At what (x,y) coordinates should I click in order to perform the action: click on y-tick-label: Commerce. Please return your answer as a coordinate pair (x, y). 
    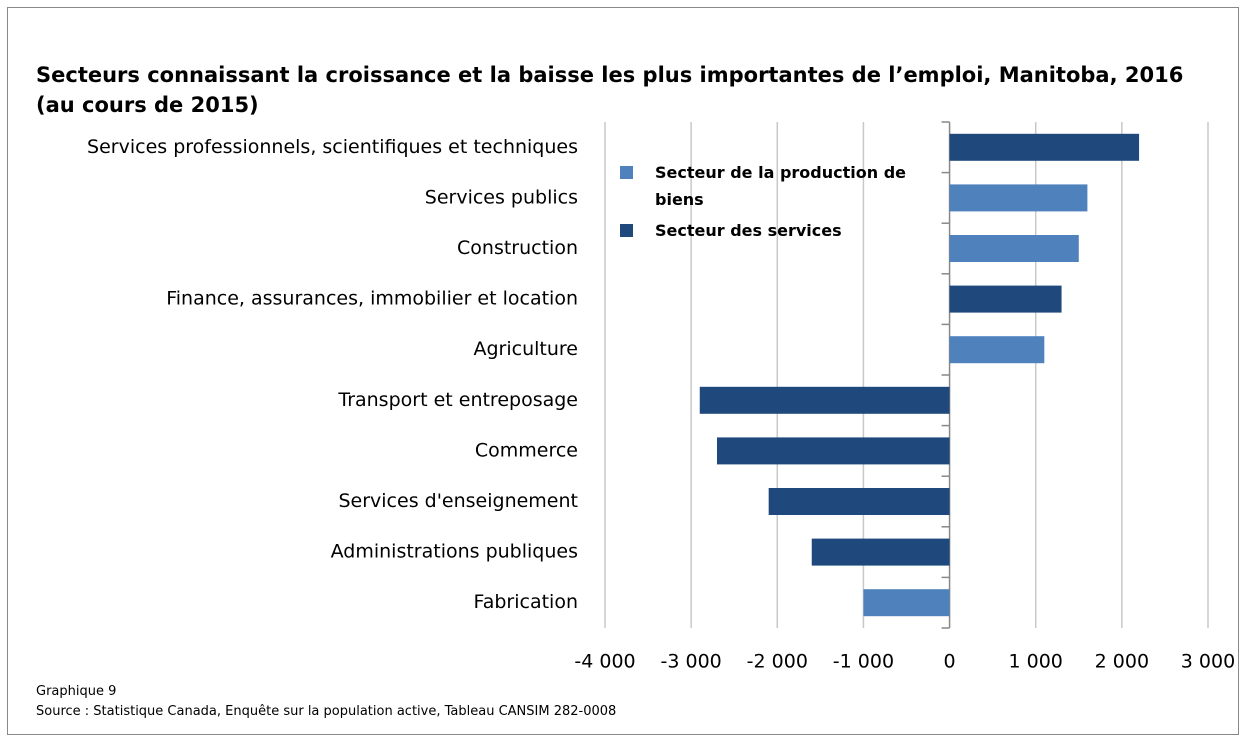
    Looking at the image, I should click on (526, 450).